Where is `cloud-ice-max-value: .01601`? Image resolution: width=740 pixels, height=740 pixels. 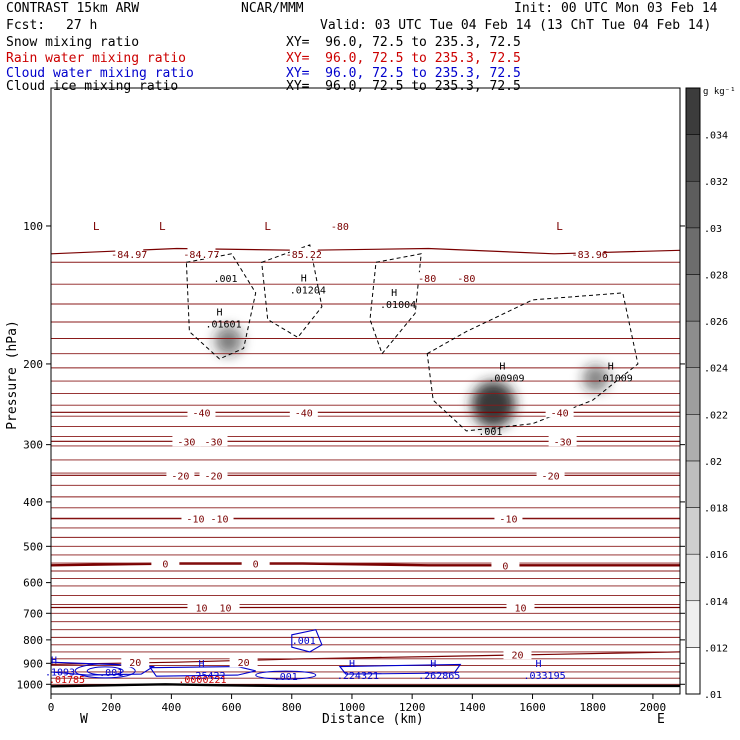
cloud-ice-max-value: .01601 is located at coordinates (223, 325).